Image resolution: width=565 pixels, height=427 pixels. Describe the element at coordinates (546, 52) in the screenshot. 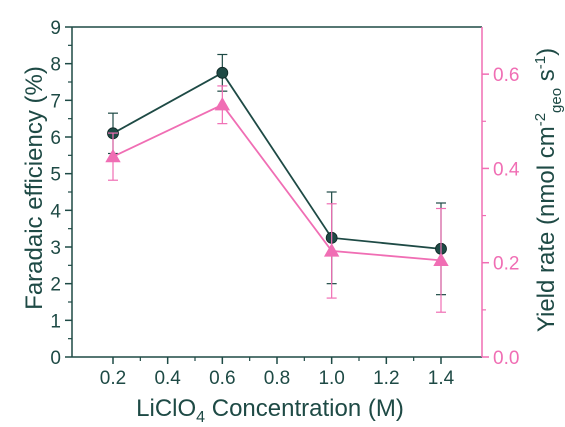

I see `y-axis-right-title-end: )` at that location.